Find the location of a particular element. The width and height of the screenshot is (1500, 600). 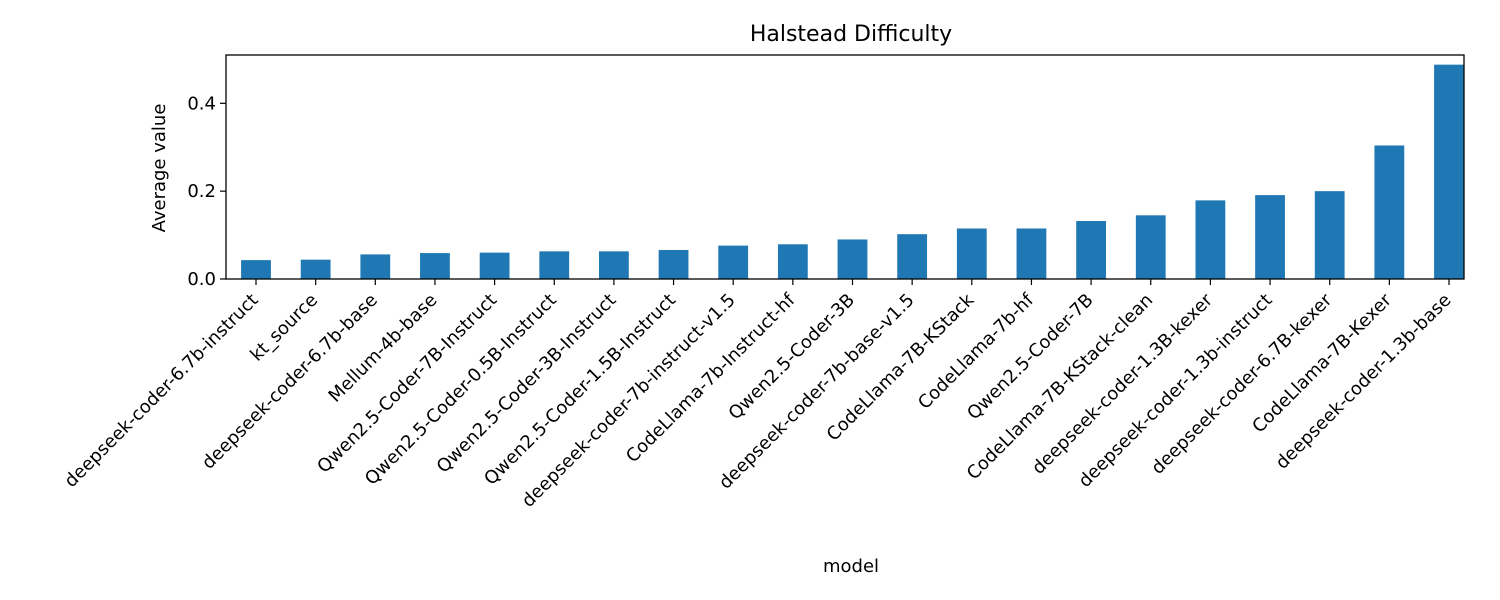

y-tick-label-1: 0.2 is located at coordinates (201, 191).